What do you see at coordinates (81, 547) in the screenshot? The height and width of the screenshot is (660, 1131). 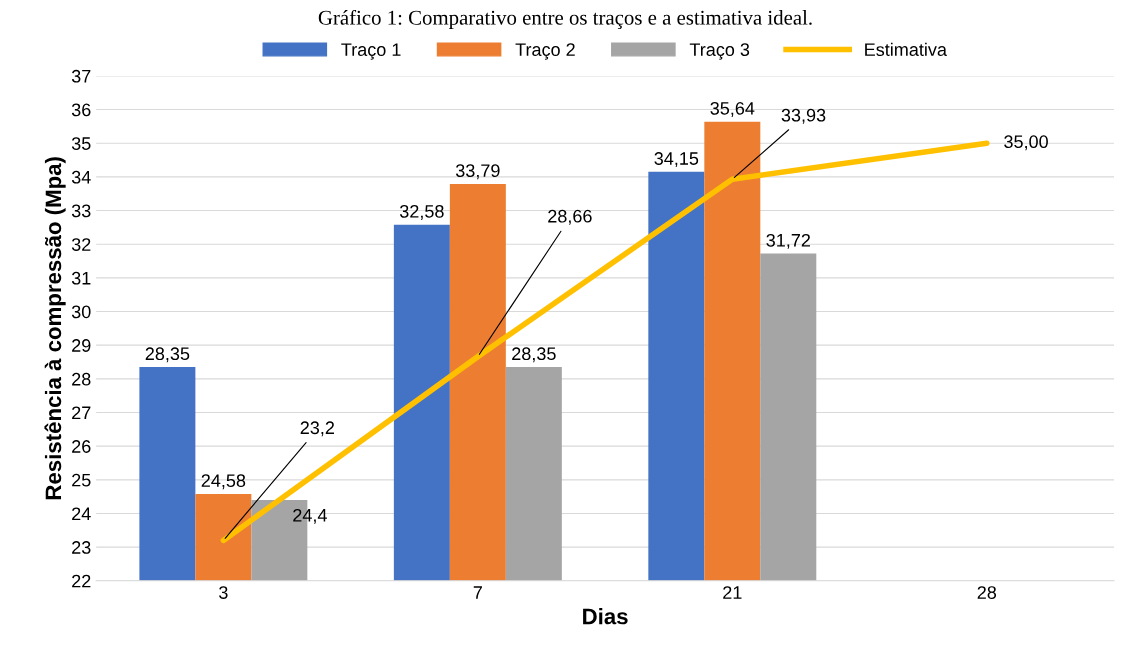 I see `y-tick-label: 23` at bounding box center [81, 547].